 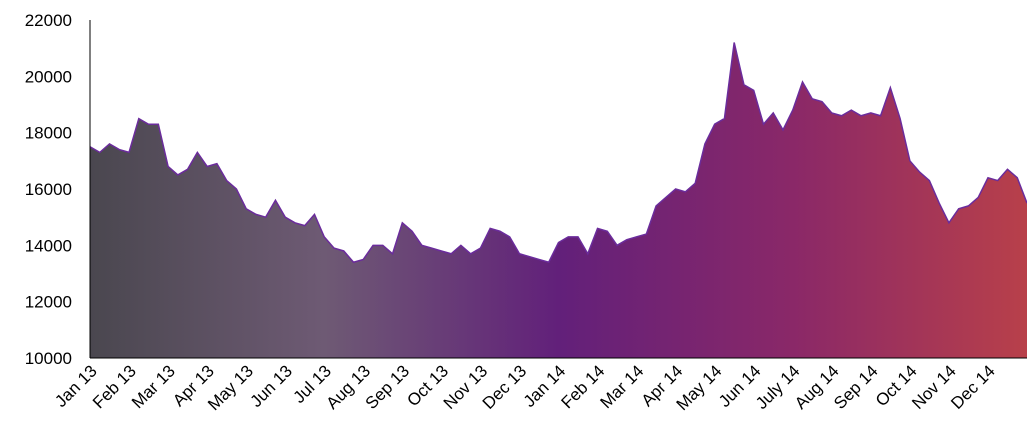 I want to click on y-tick-label: 16000, so click(x=48, y=189).